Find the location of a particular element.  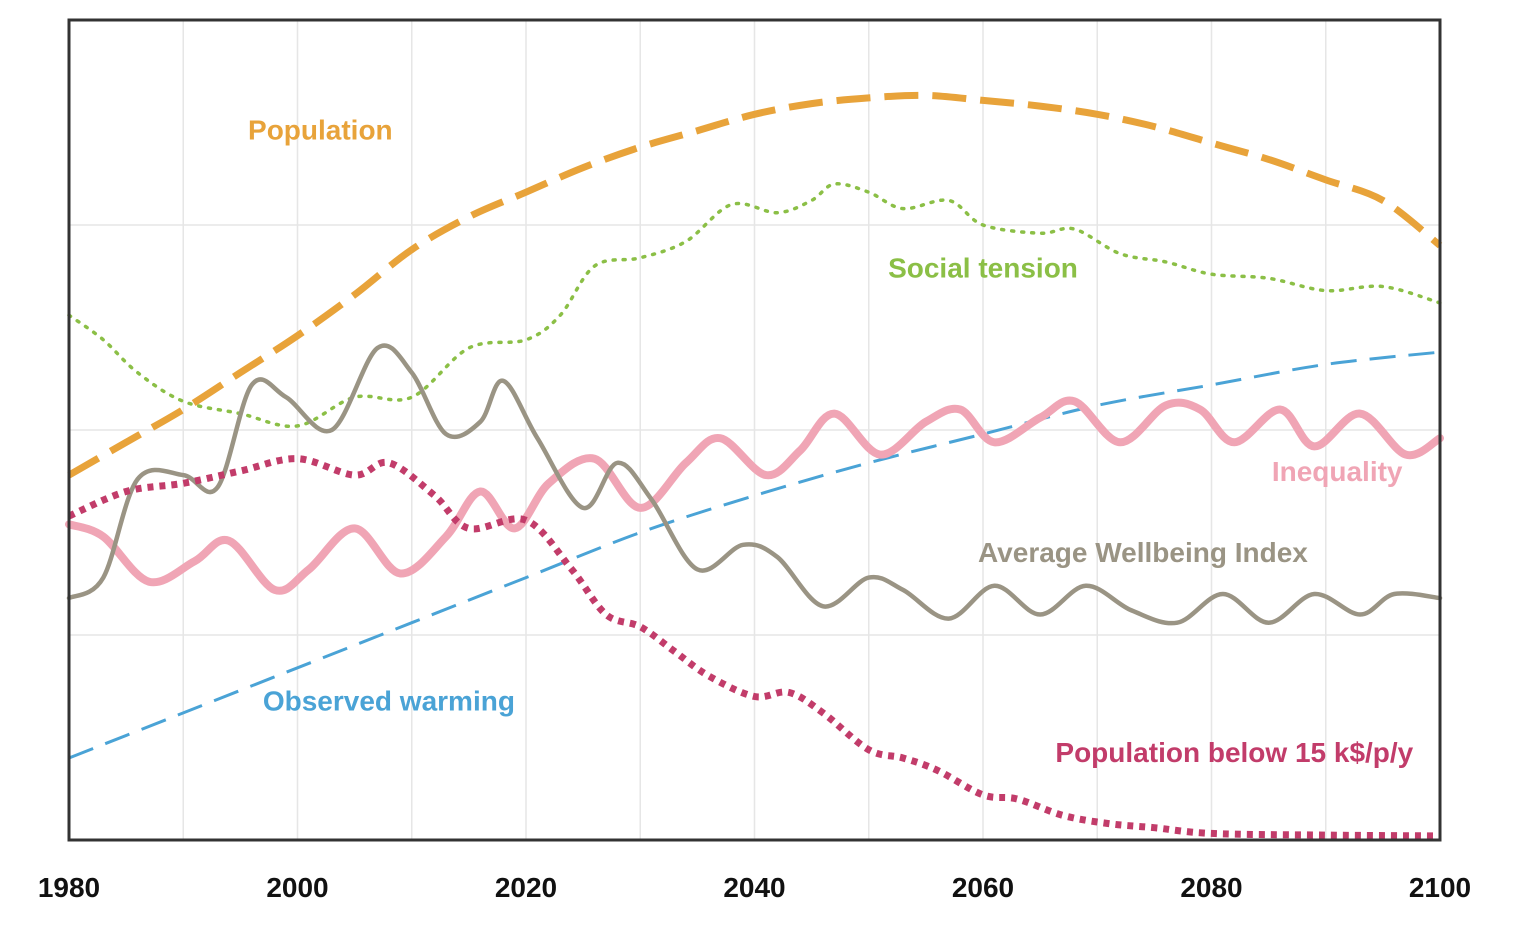

x-tick-label: 2100 is located at coordinates (1440, 887).